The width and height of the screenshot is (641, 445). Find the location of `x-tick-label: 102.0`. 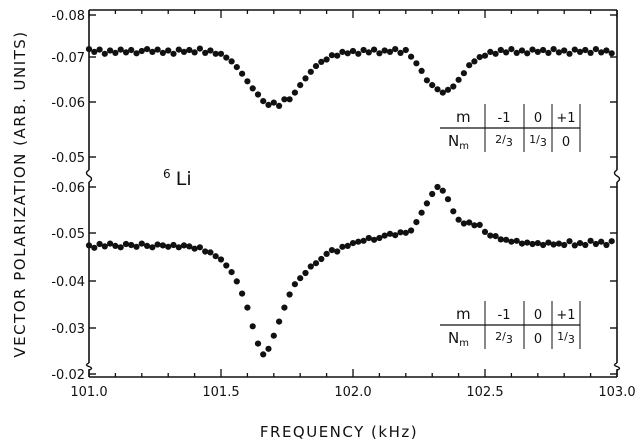

x-tick-label: 102.0 is located at coordinates (352, 392).